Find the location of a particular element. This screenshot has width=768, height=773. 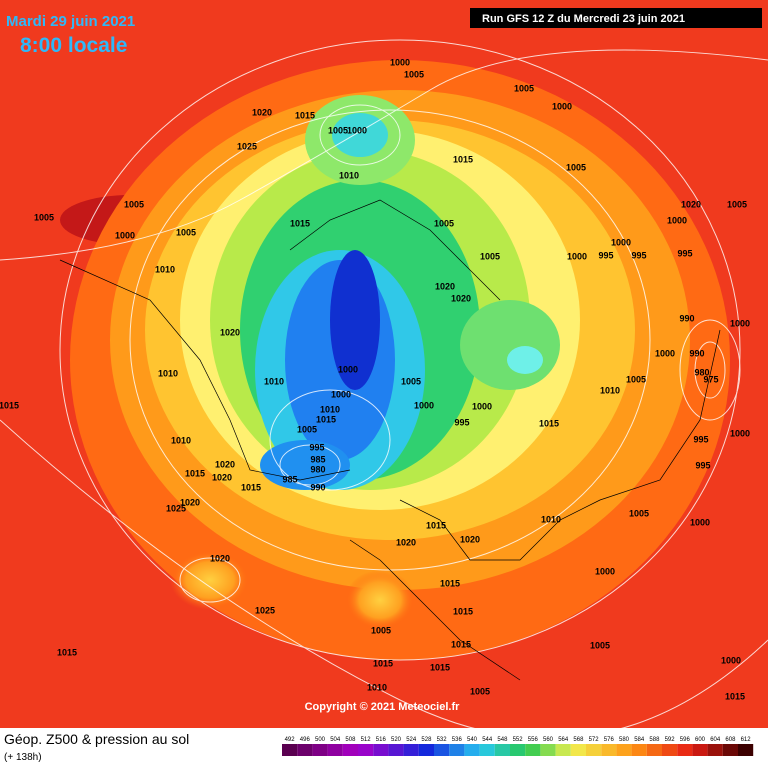

colorbar-label: 568 is located at coordinates (578, 740).